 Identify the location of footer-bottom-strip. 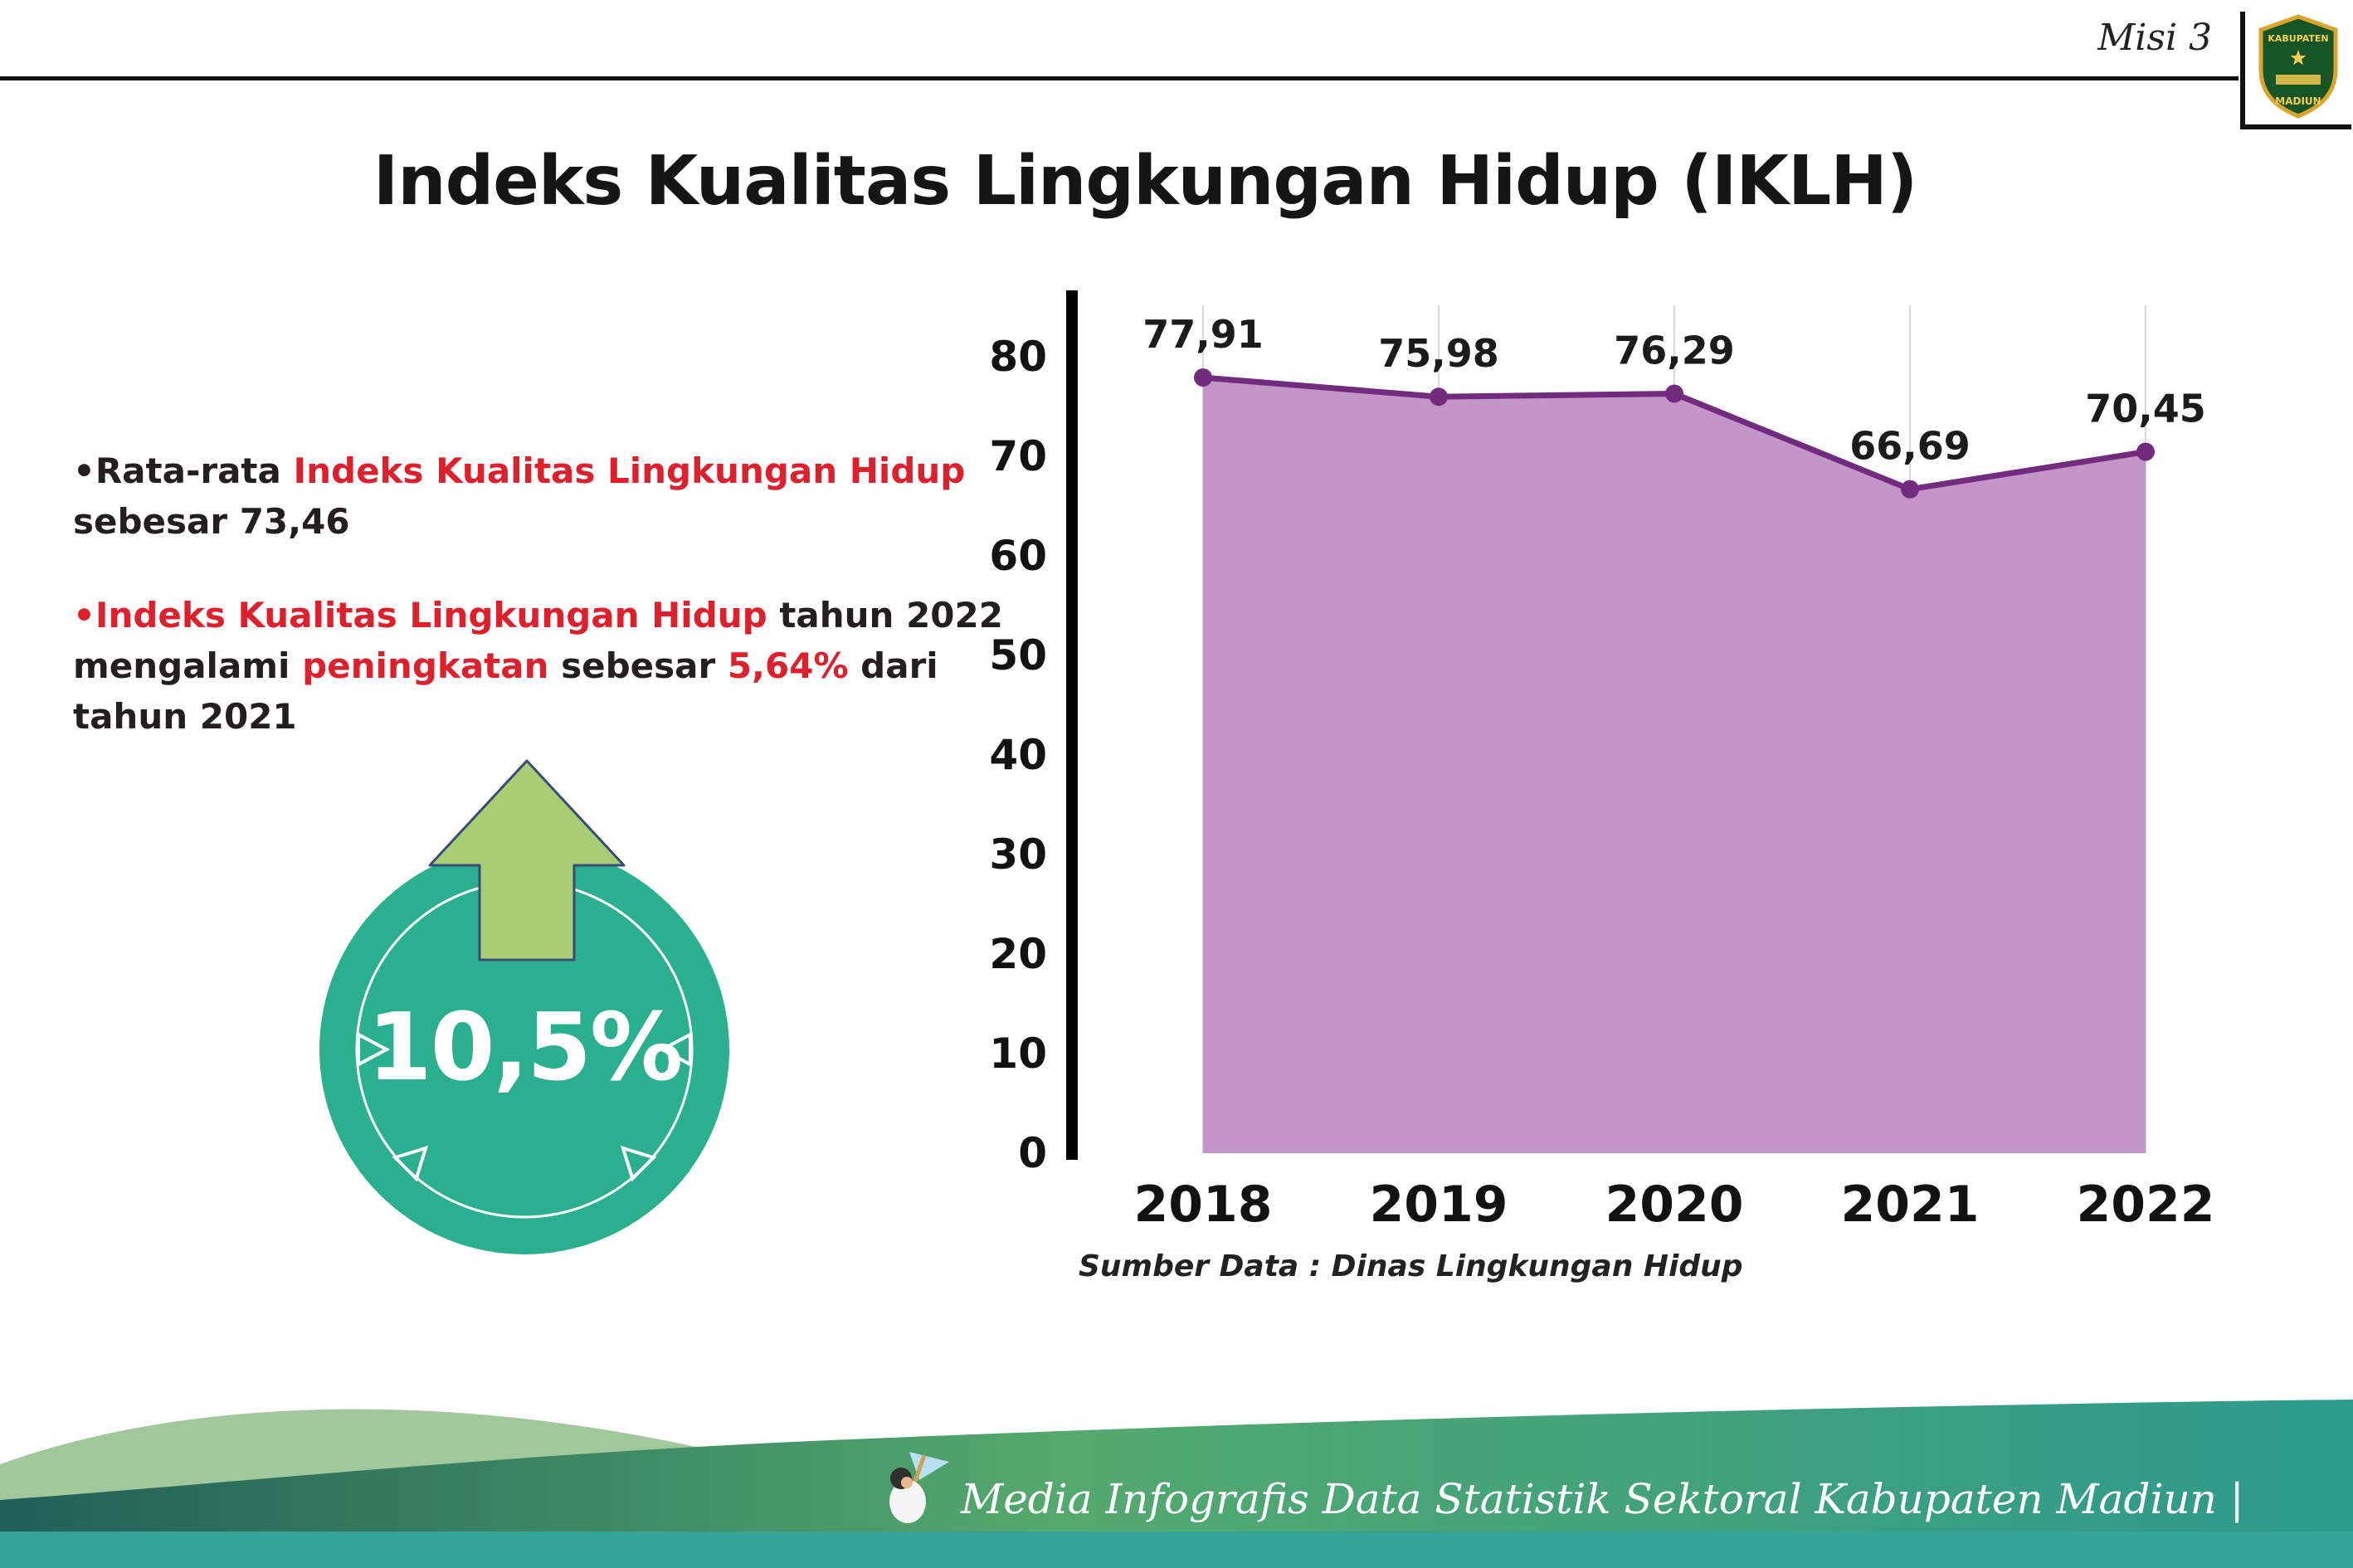
(1176, 1549).